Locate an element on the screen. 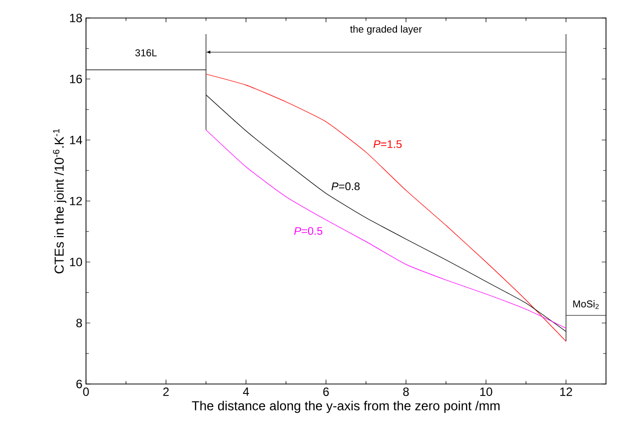 This screenshot has width=633, height=446. series-label: P=0.8 is located at coordinates (346, 186).